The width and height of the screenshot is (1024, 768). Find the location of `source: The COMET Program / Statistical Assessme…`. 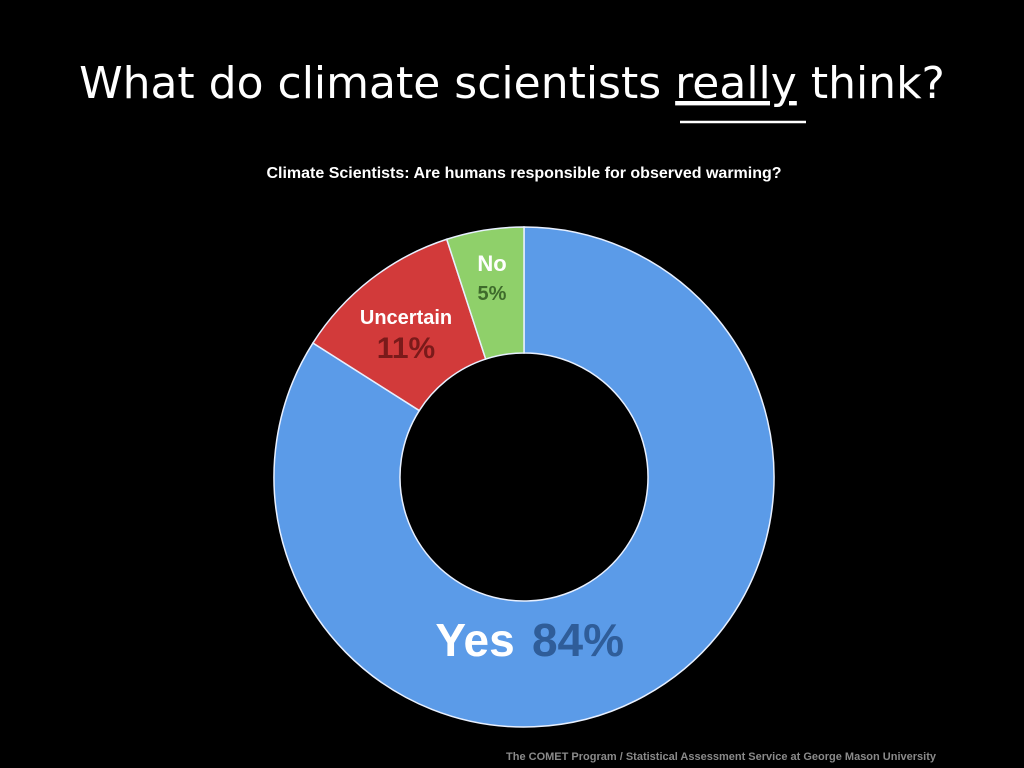

source: The COMET Program / Statistical Assessme… is located at coordinates (721, 757).